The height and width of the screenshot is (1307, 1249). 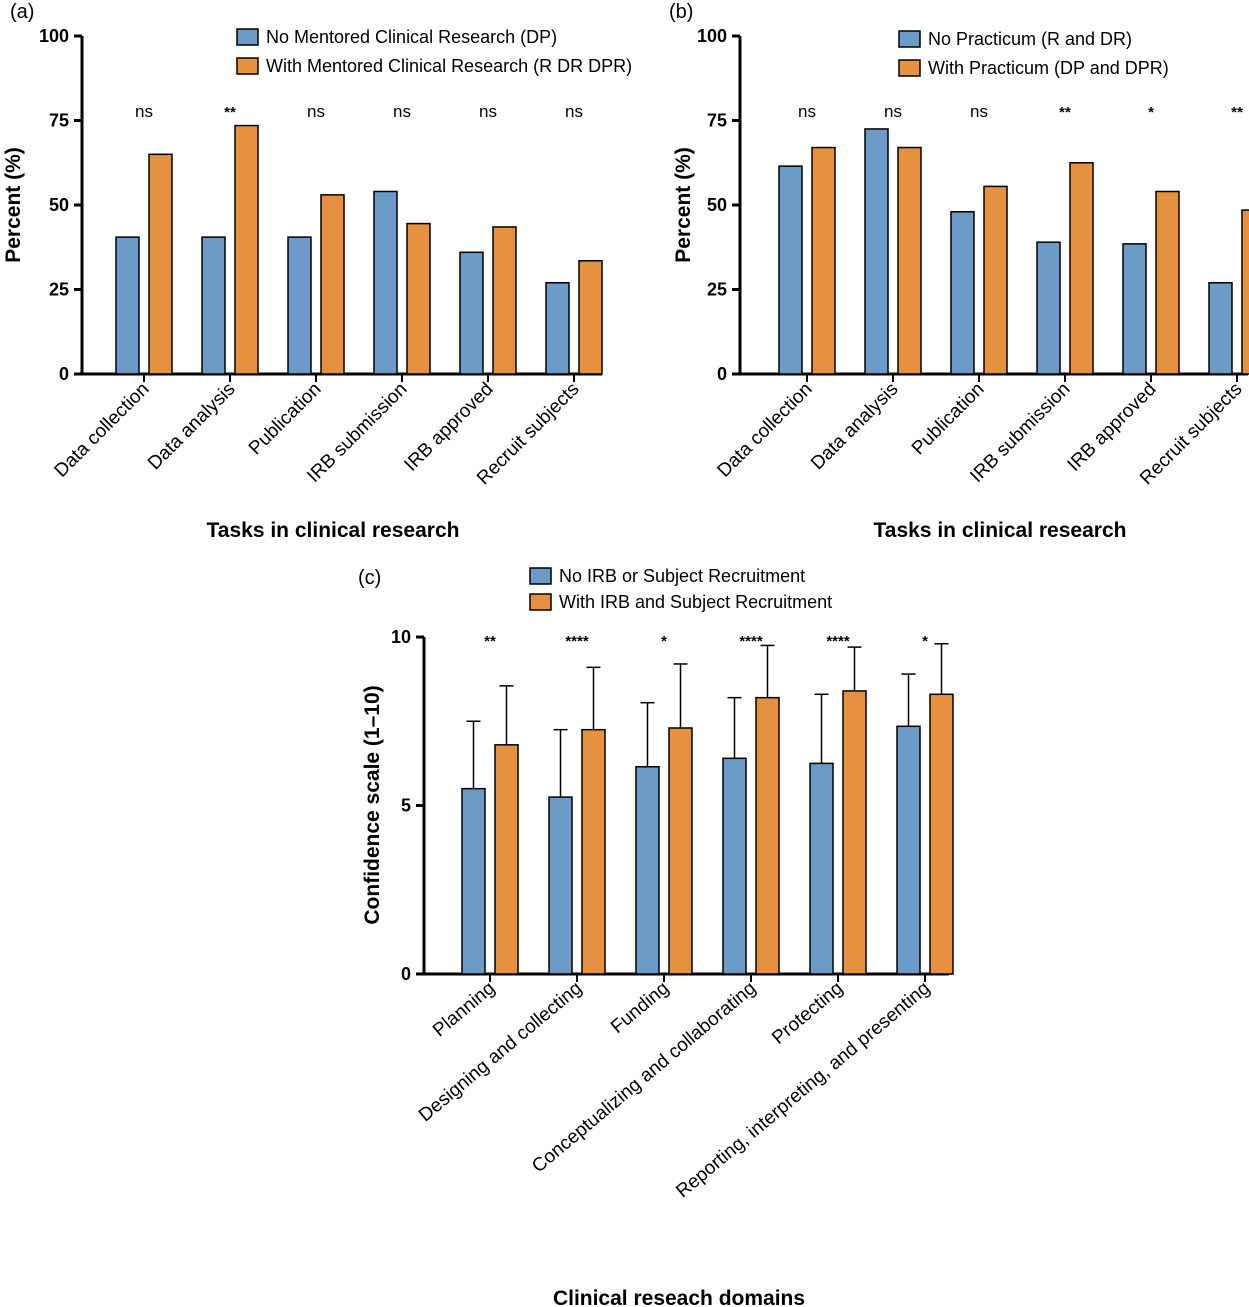 What do you see at coordinates (682, 576) in the screenshot?
I see `legend-label-0: No IRB or Subject Recruitment` at bounding box center [682, 576].